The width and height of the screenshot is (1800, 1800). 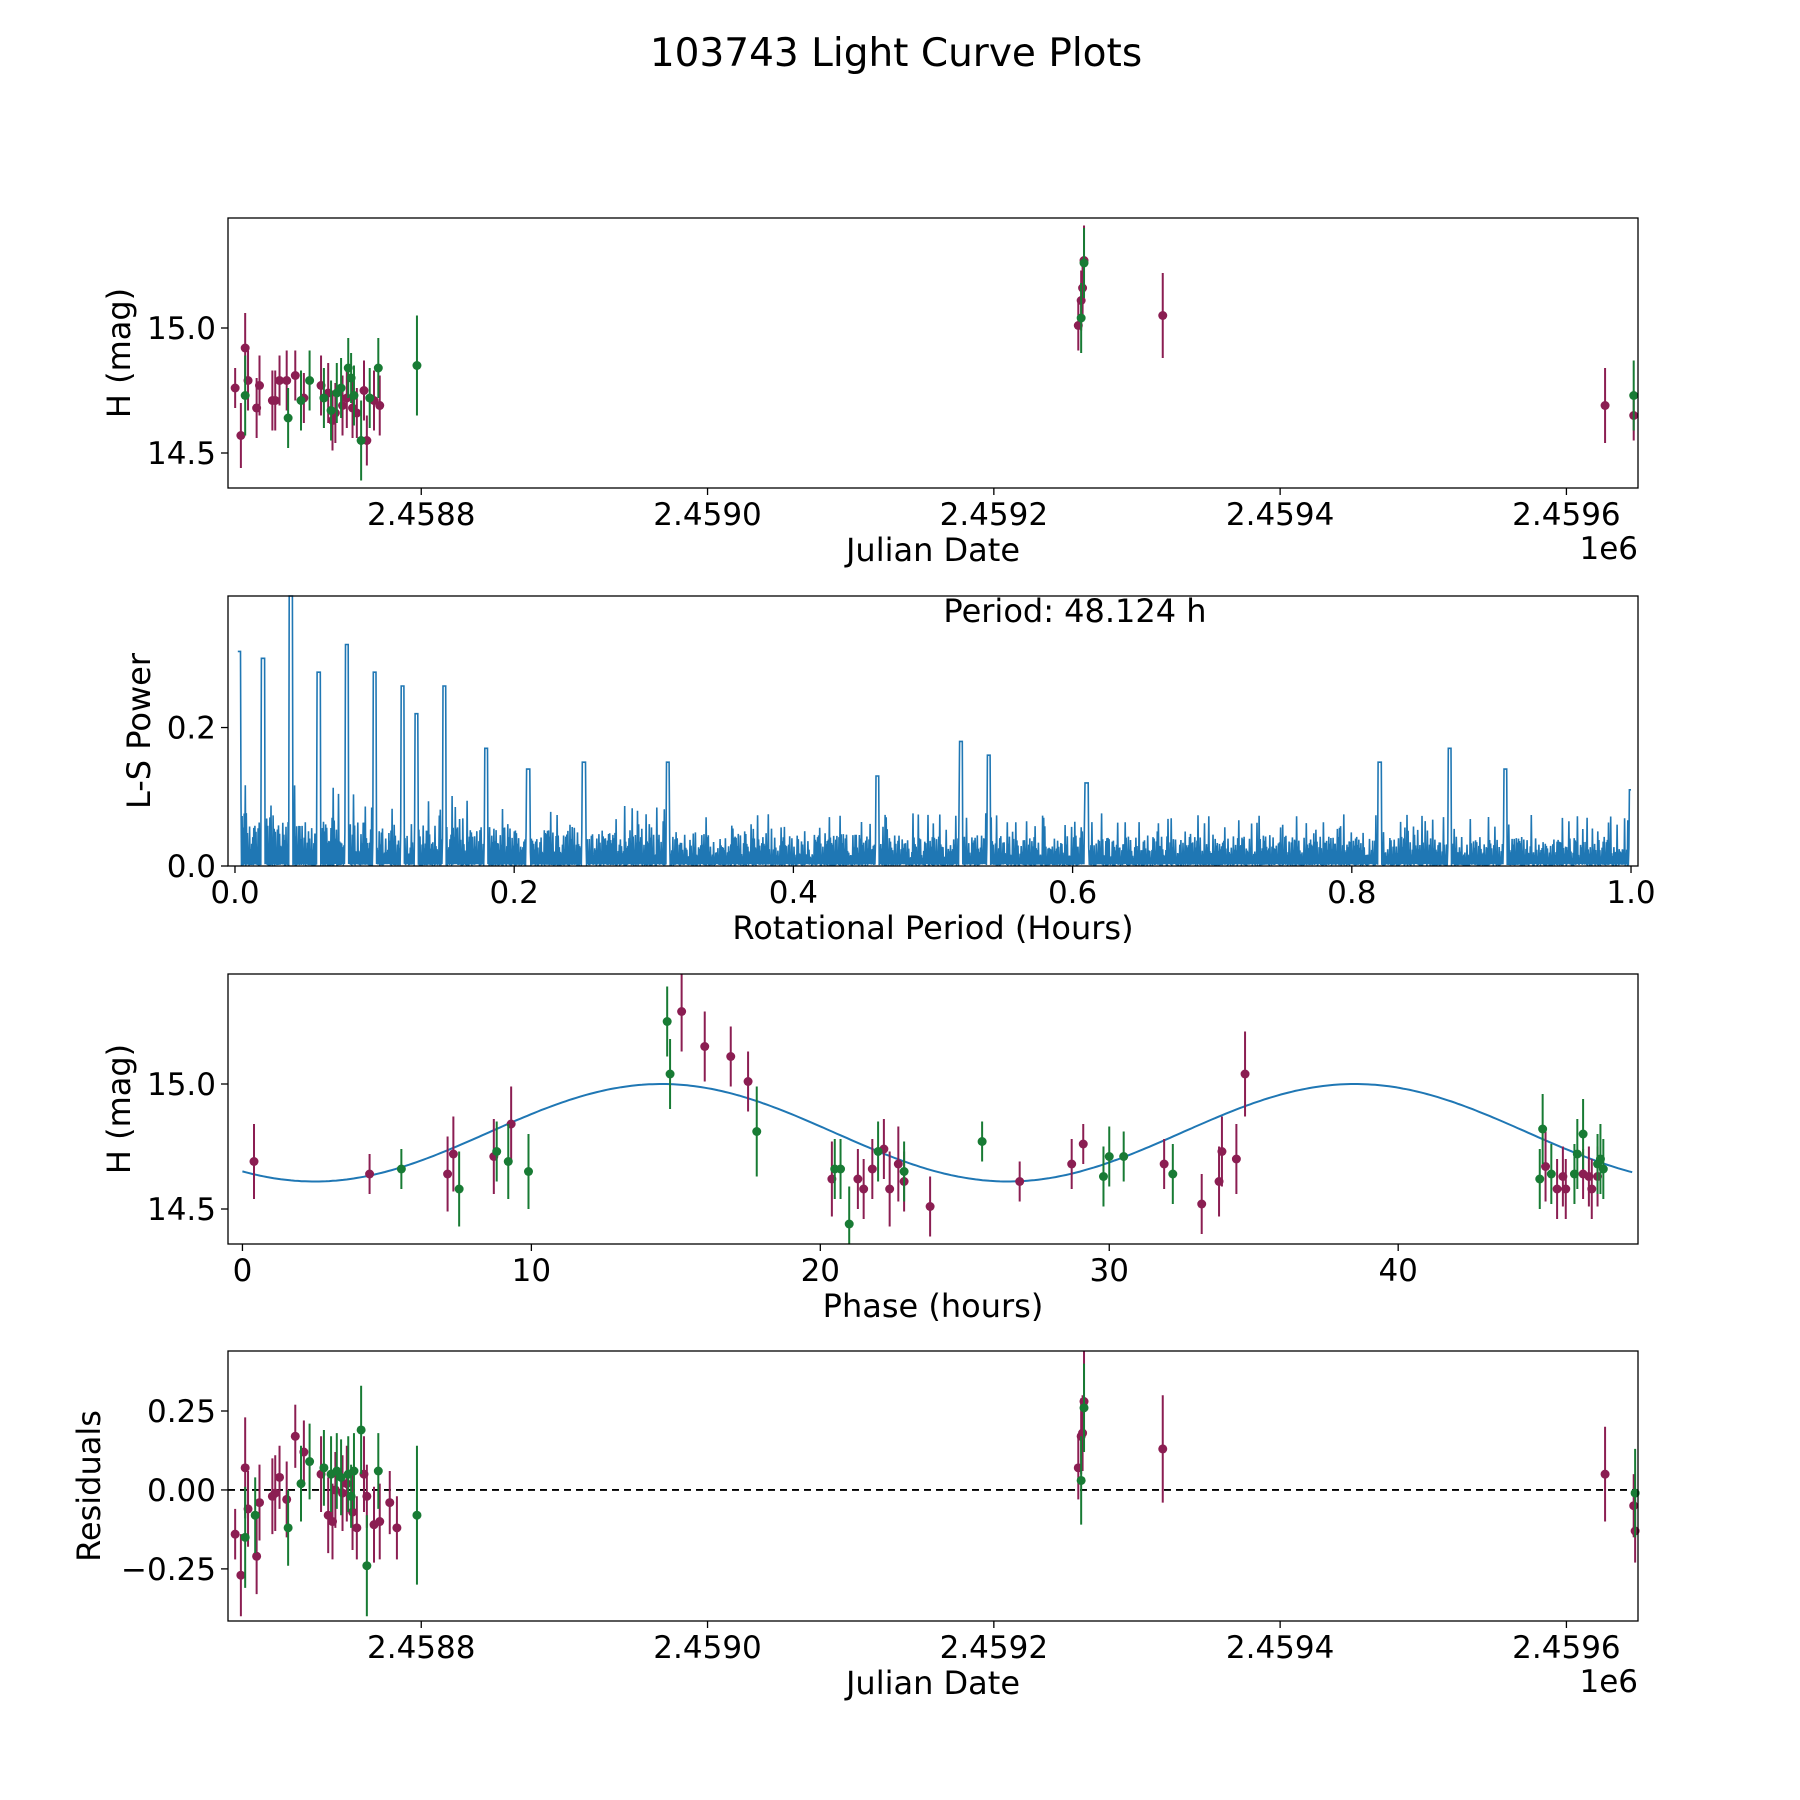 I want to click on residuals-ytick-label: −0.25, so click(x=168, y=1570).